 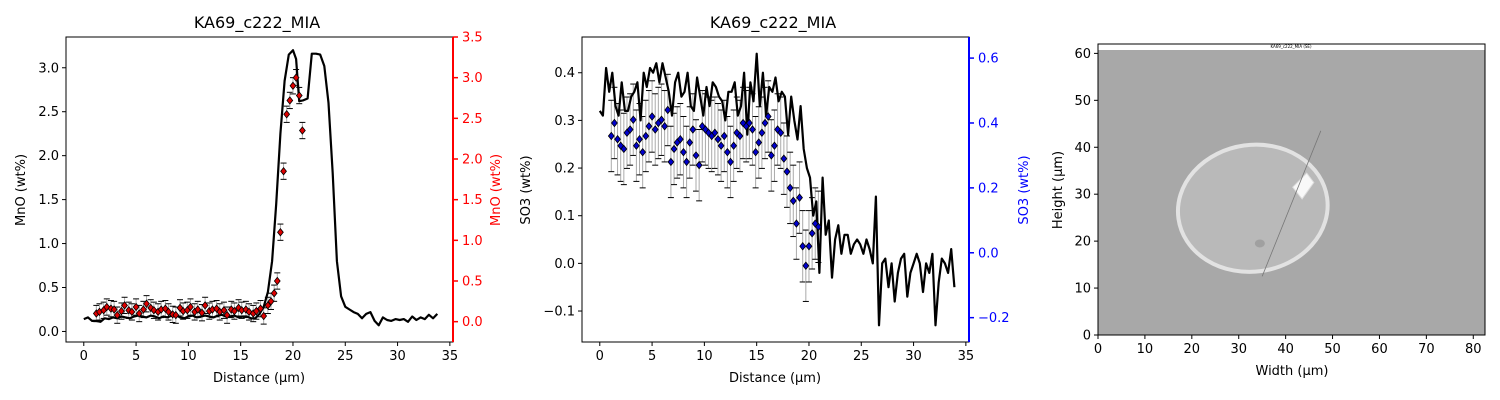 I want to click on y2-tick-label: 0.5, so click(x=472, y=282).